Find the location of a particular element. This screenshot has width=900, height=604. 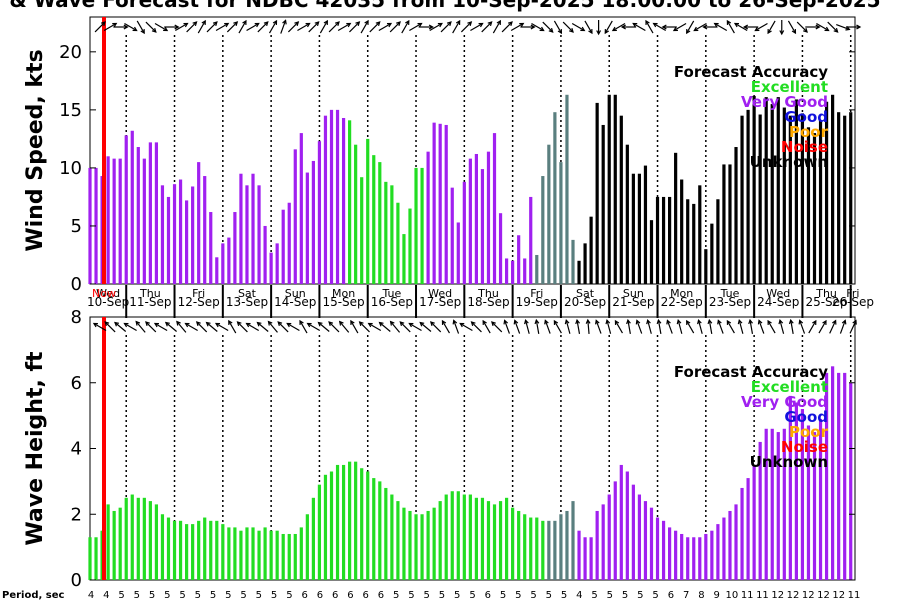

date-strip is located at coordinates (472, 300).